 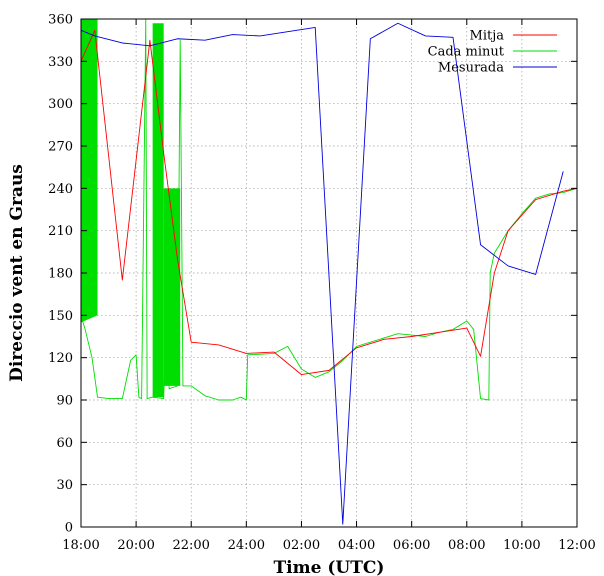 I want to click on y-tick-label: 300, so click(x=60, y=104).